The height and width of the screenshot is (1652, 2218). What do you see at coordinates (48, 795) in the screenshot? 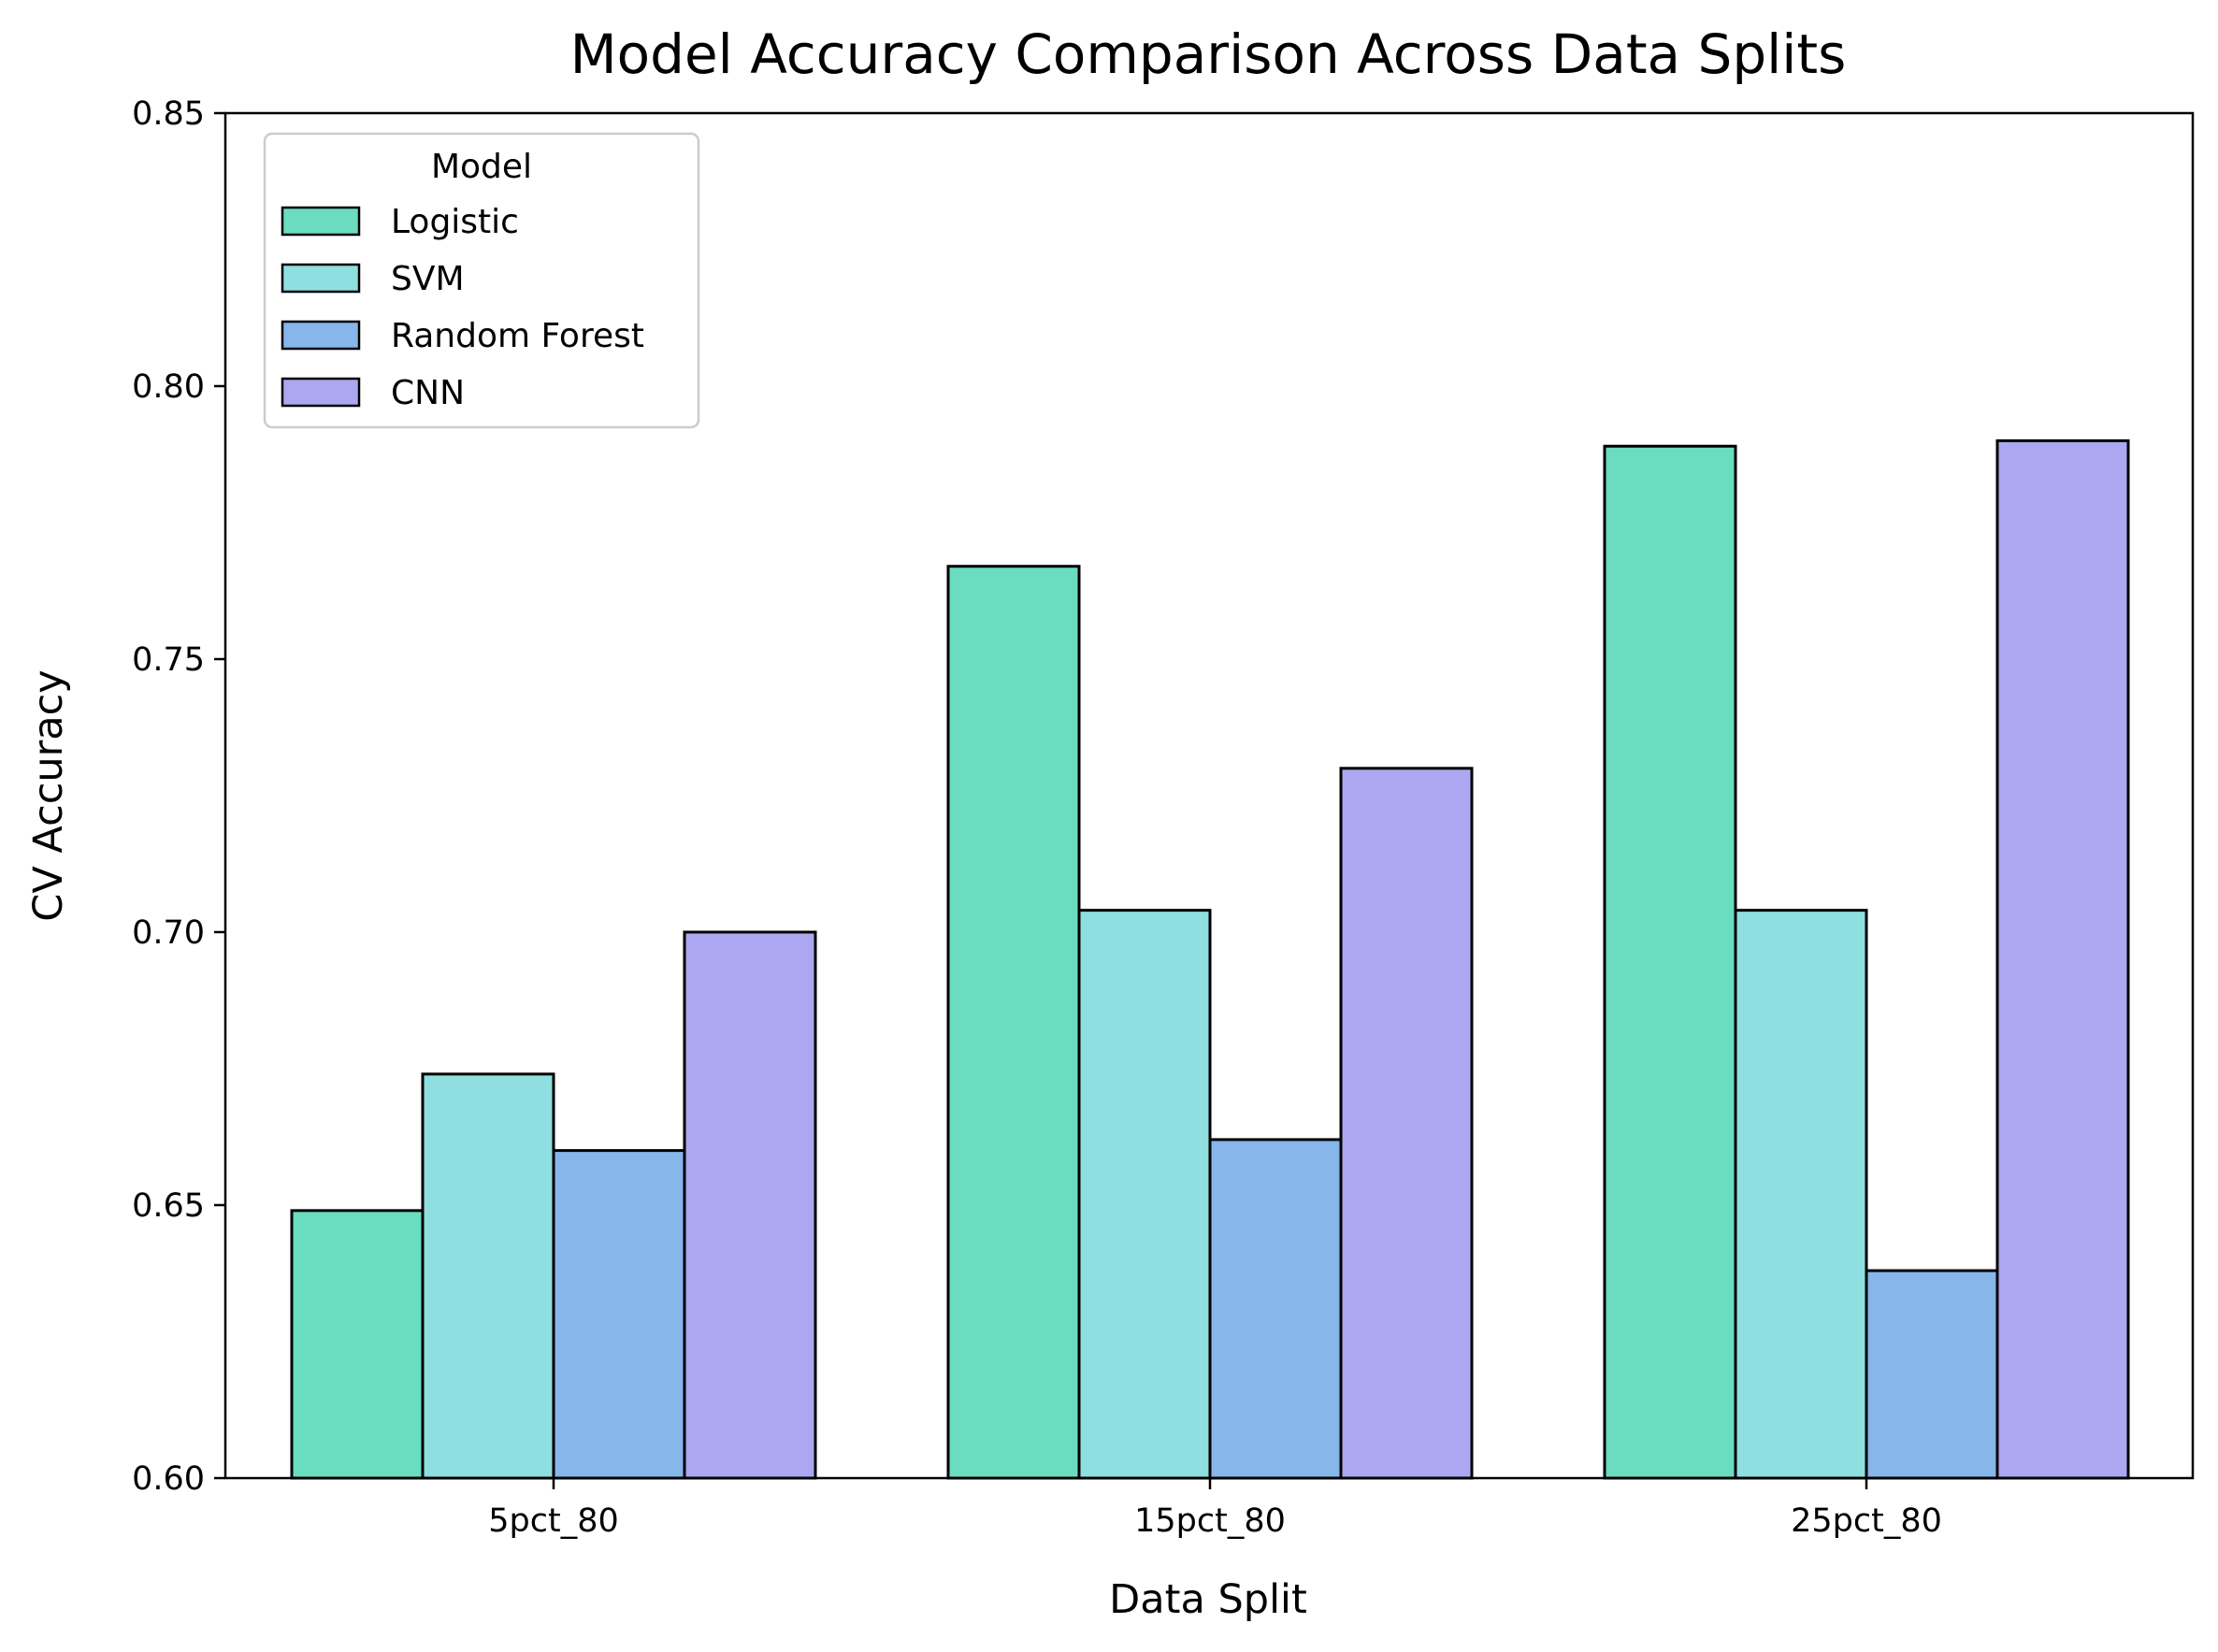
I see `y-axis-label: CV Accuracy` at bounding box center [48, 795].